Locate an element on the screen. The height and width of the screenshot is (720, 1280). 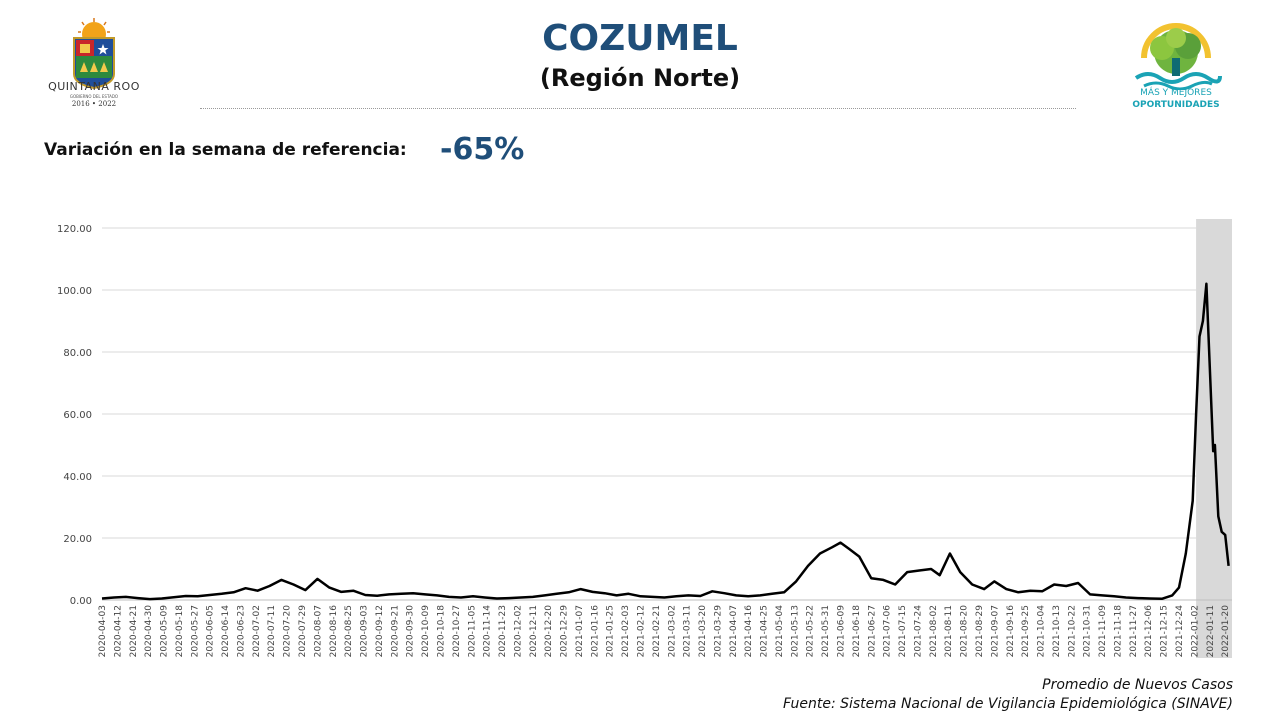
x-tick-label: 2020-08-25 is located at coordinates (349, 631).